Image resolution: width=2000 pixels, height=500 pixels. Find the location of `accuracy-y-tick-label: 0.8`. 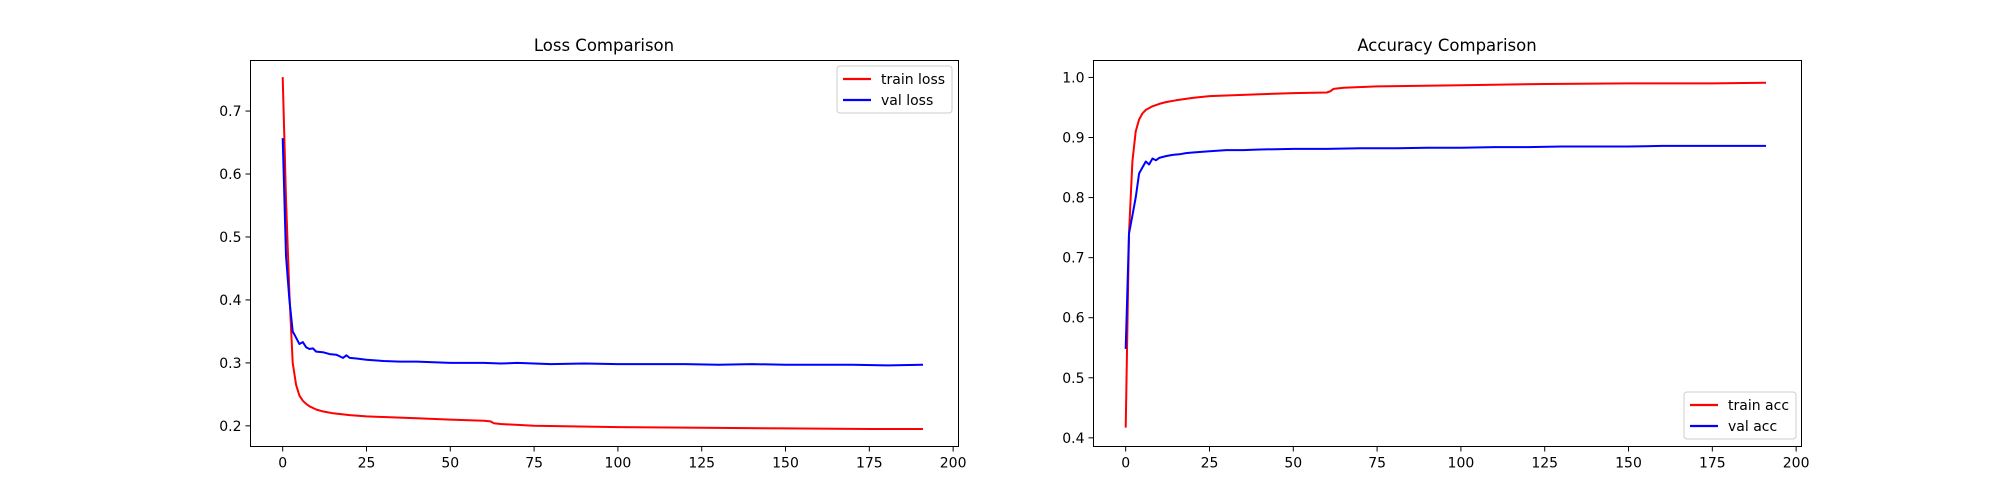

accuracy-y-tick-label: 0.8 is located at coordinates (1073, 199).